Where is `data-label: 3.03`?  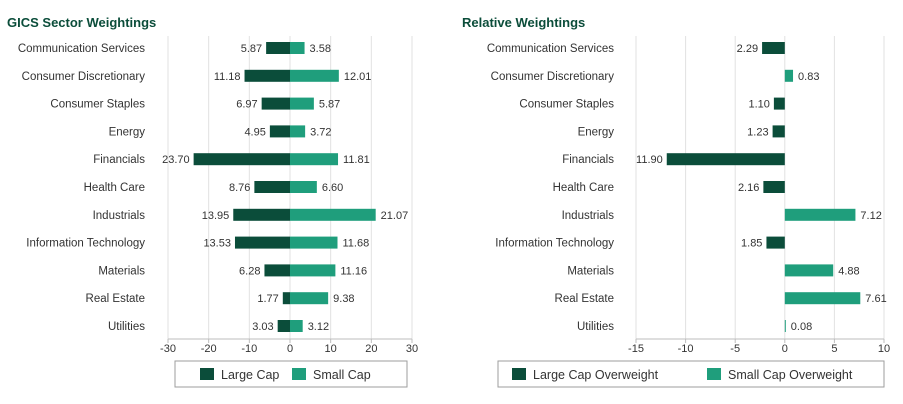 data-label: 3.03 is located at coordinates (262, 327).